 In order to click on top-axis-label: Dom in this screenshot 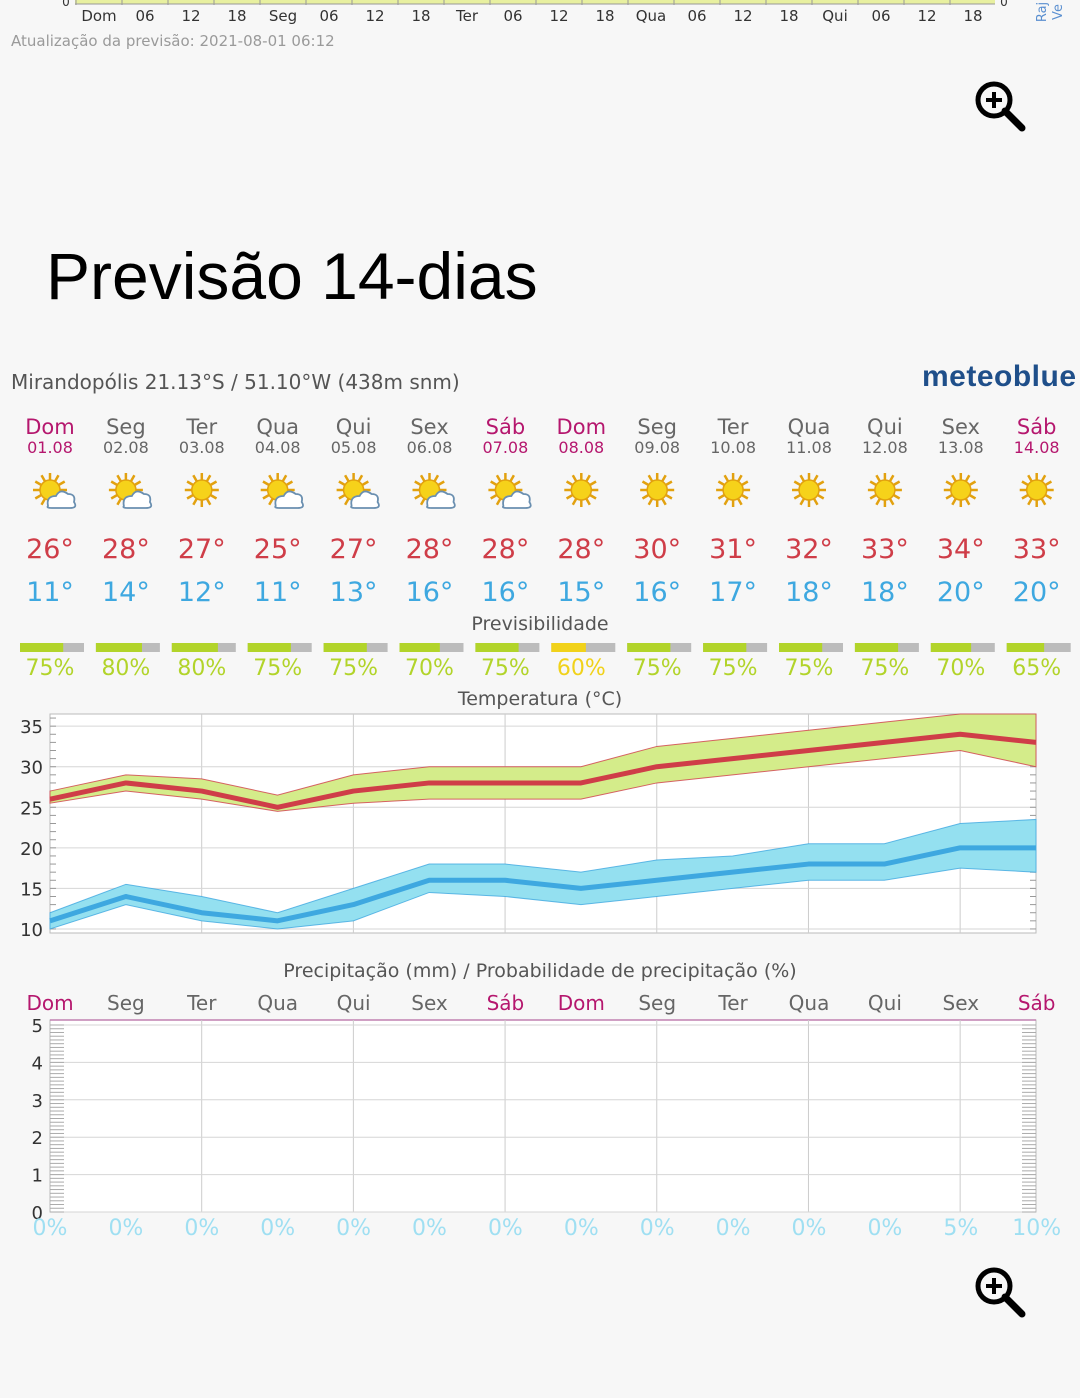, I will do `click(98, 16)`.